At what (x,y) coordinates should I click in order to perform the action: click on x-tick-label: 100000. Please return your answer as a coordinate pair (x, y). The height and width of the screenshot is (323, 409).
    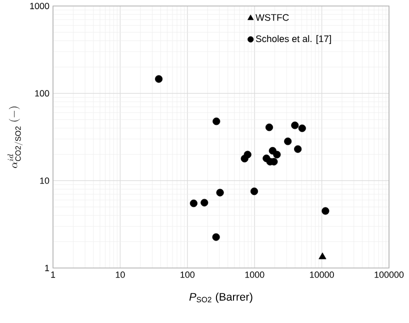
    Looking at the image, I should click on (389, 275).